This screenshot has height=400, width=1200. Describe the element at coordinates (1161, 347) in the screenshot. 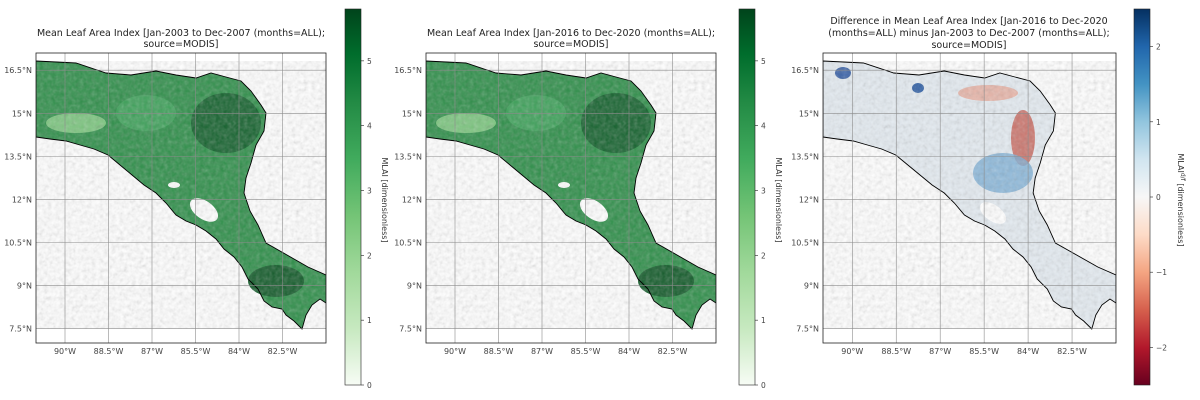

I see `colorbar-tick-label: −2` at that location.